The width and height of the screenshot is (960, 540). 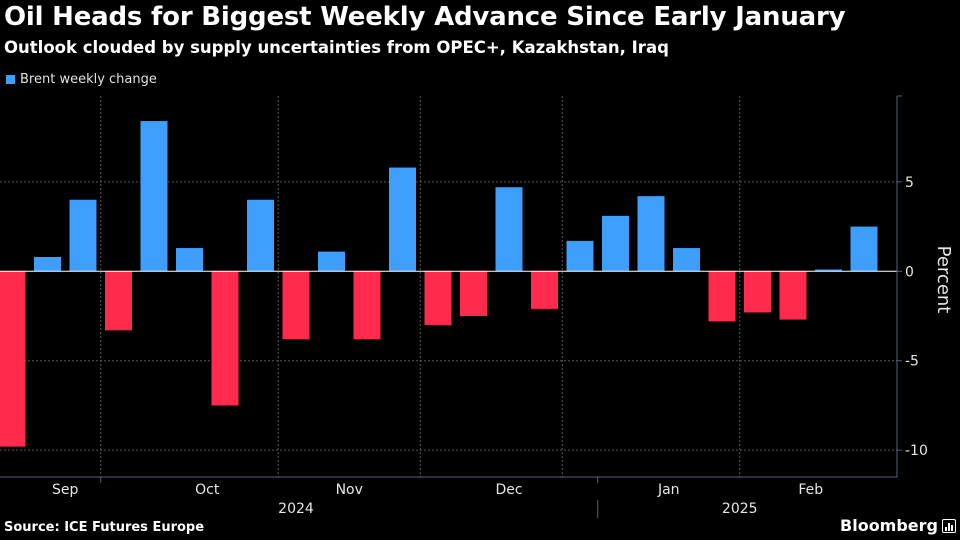 I want to click on y-tick-label: 5, so click(x=909, y=183).